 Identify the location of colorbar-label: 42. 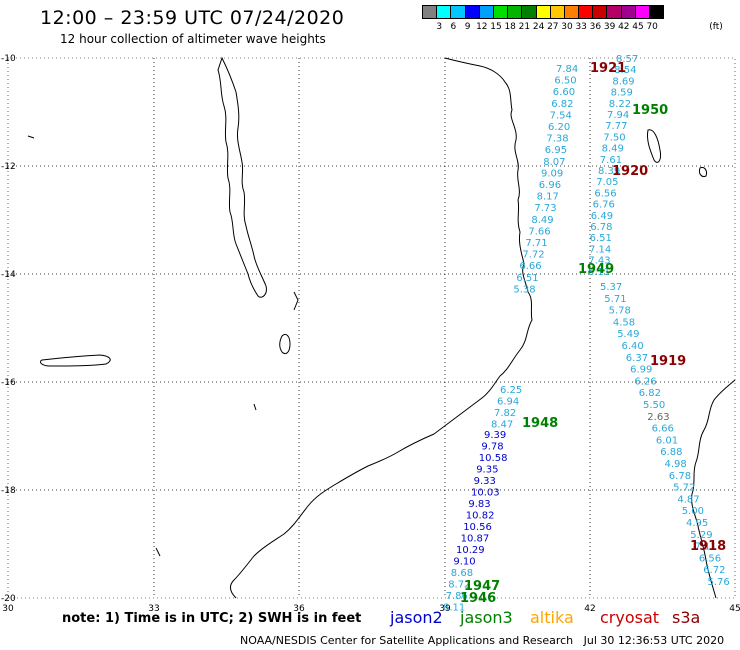
(624, 27).